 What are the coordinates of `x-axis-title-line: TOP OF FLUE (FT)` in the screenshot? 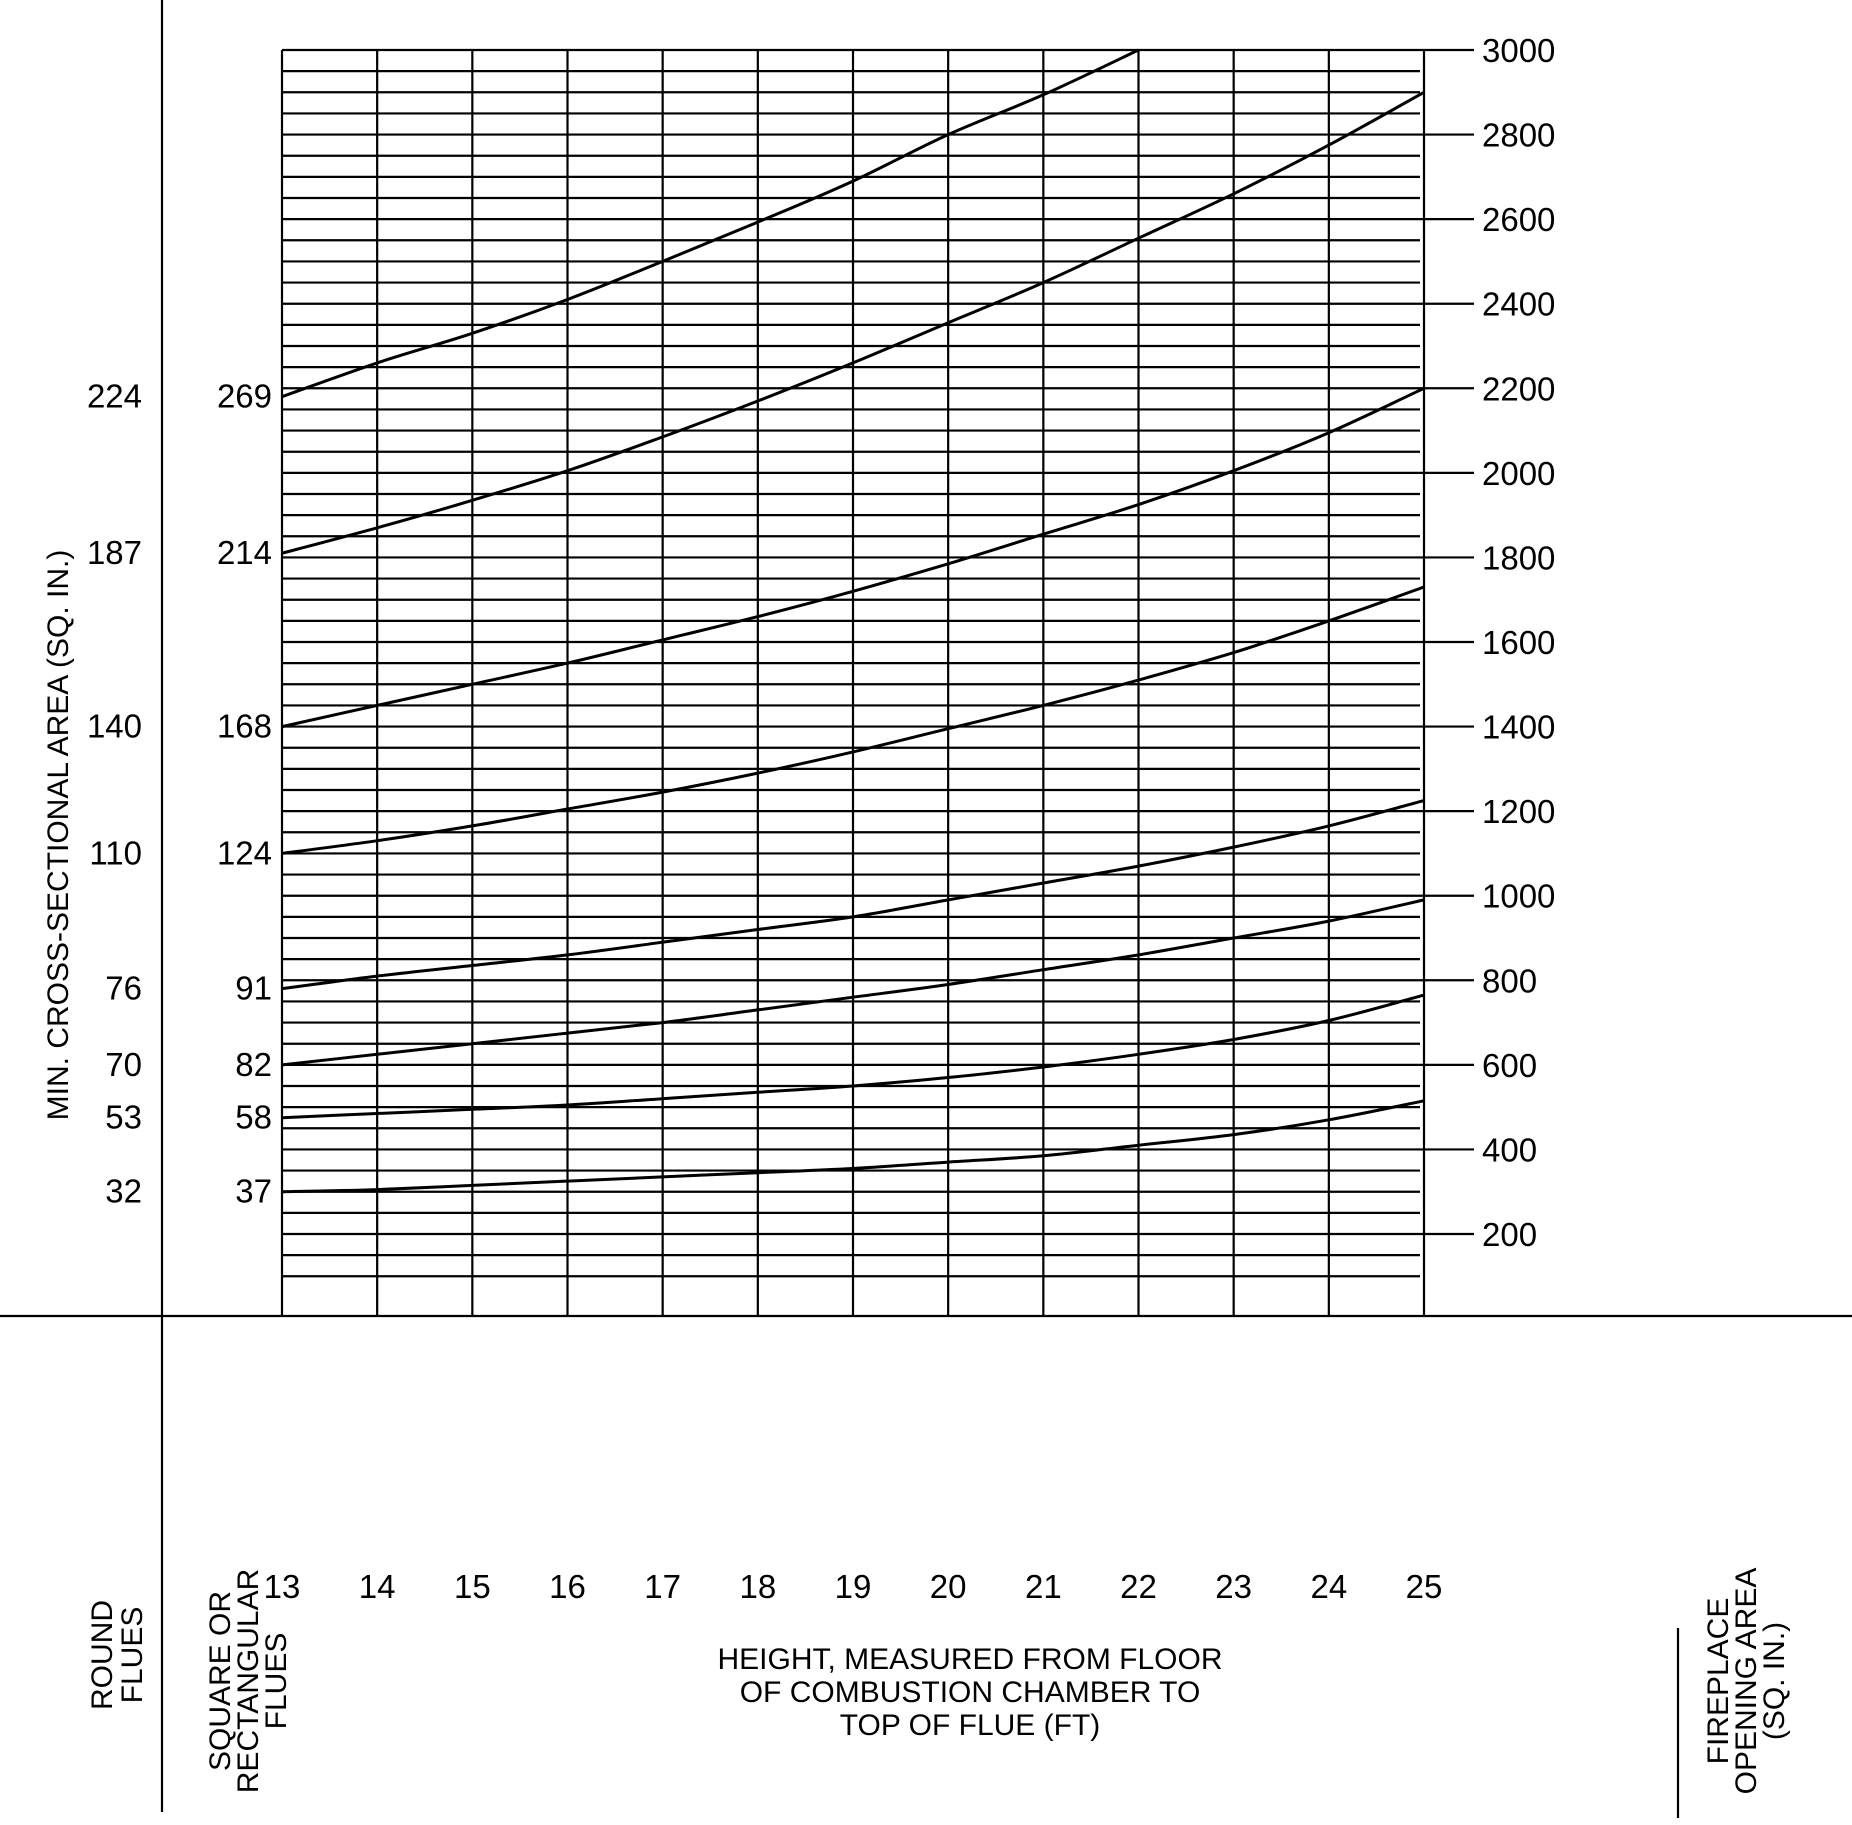 It's located at (970, 1725).